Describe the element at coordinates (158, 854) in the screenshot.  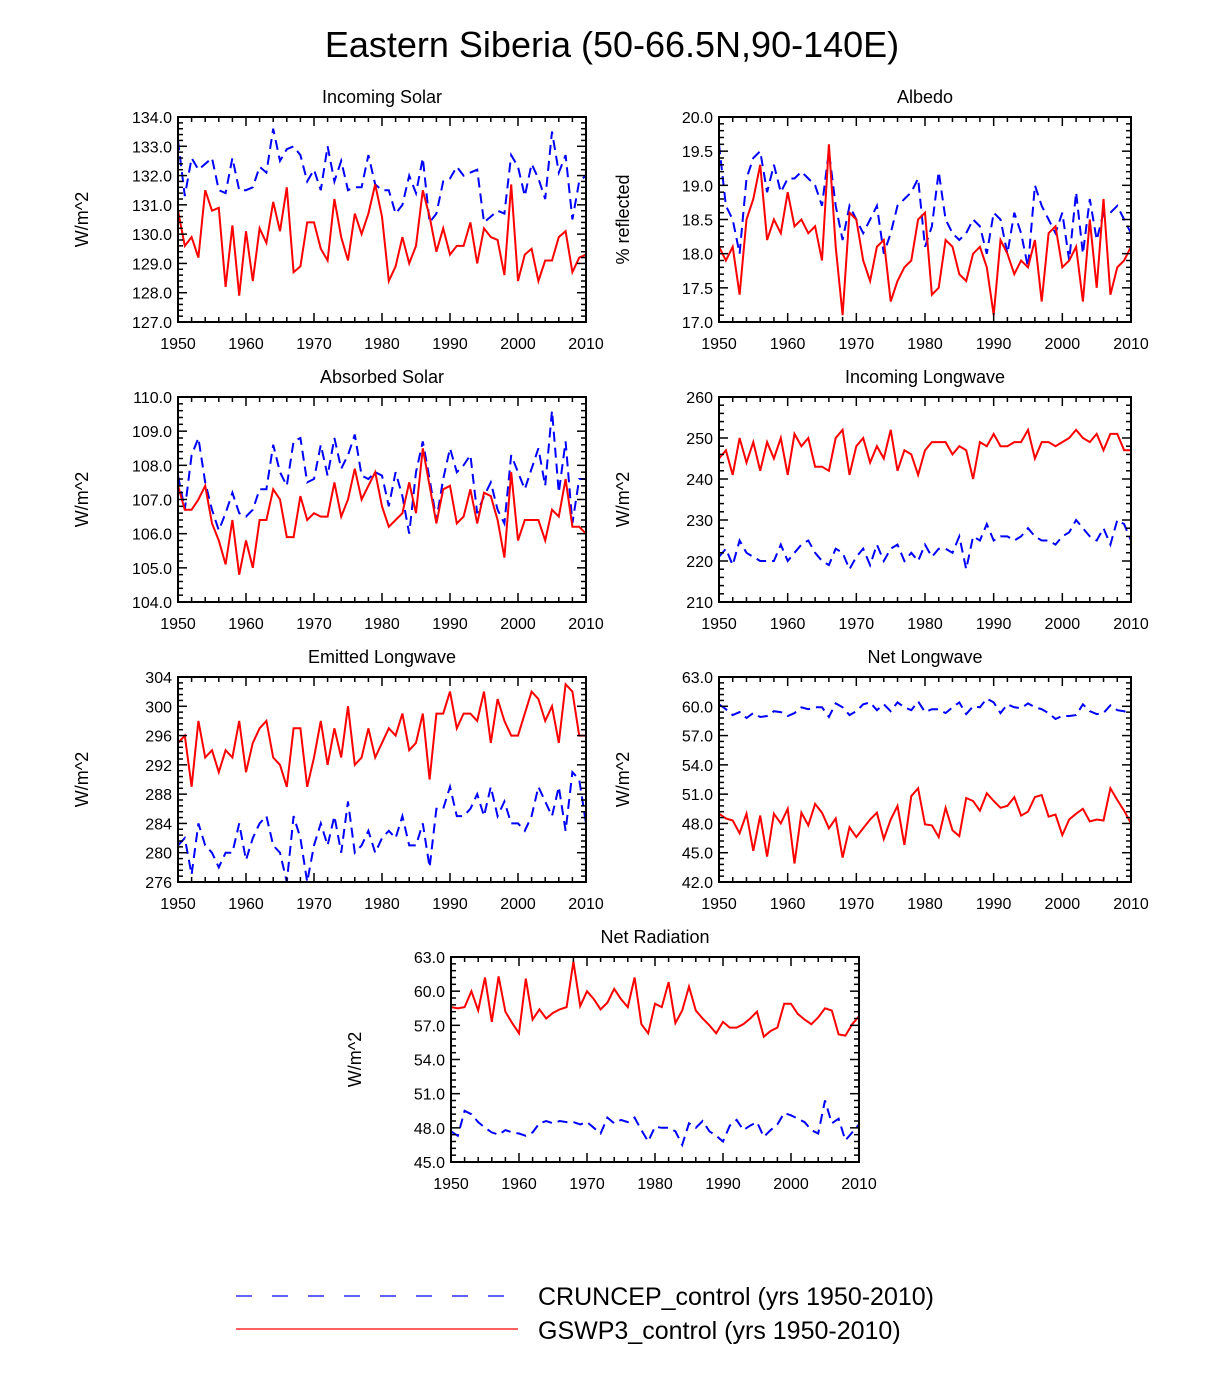
I see `y-tick-label: 280` at that location.